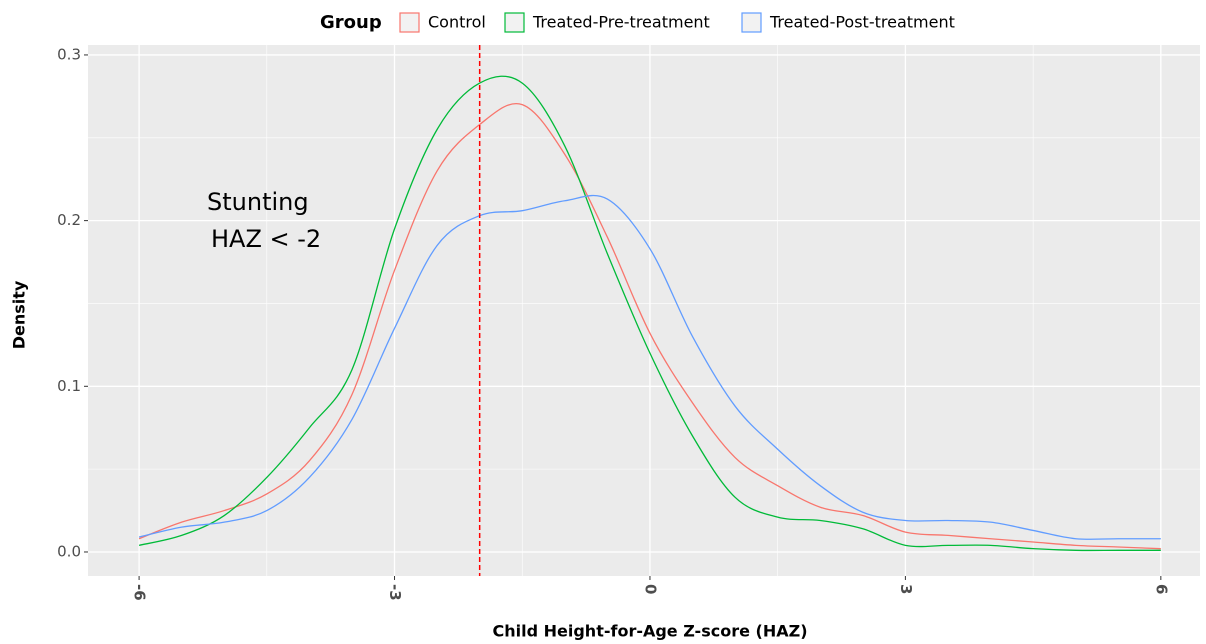 This screenshot has height=644, width=1206. What do you see at coordinates (1161, 589) in the screenshot?
I see `x-tick-label: 6` at bounding box center [1161, 589].